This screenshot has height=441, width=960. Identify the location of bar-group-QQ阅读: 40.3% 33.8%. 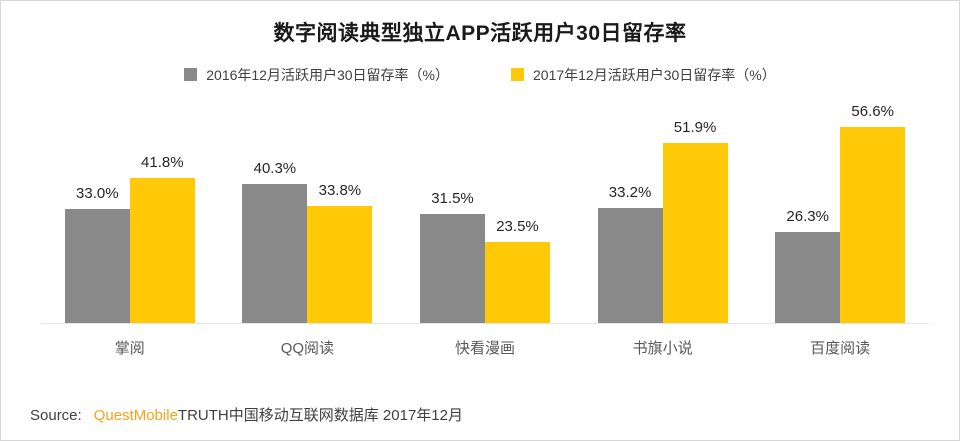
(308, 203).